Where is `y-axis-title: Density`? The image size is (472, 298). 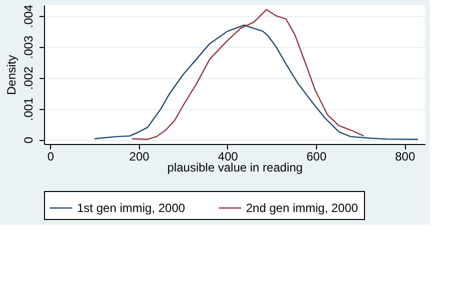
y-axis-title: Density is located at coordinates (11, 75).